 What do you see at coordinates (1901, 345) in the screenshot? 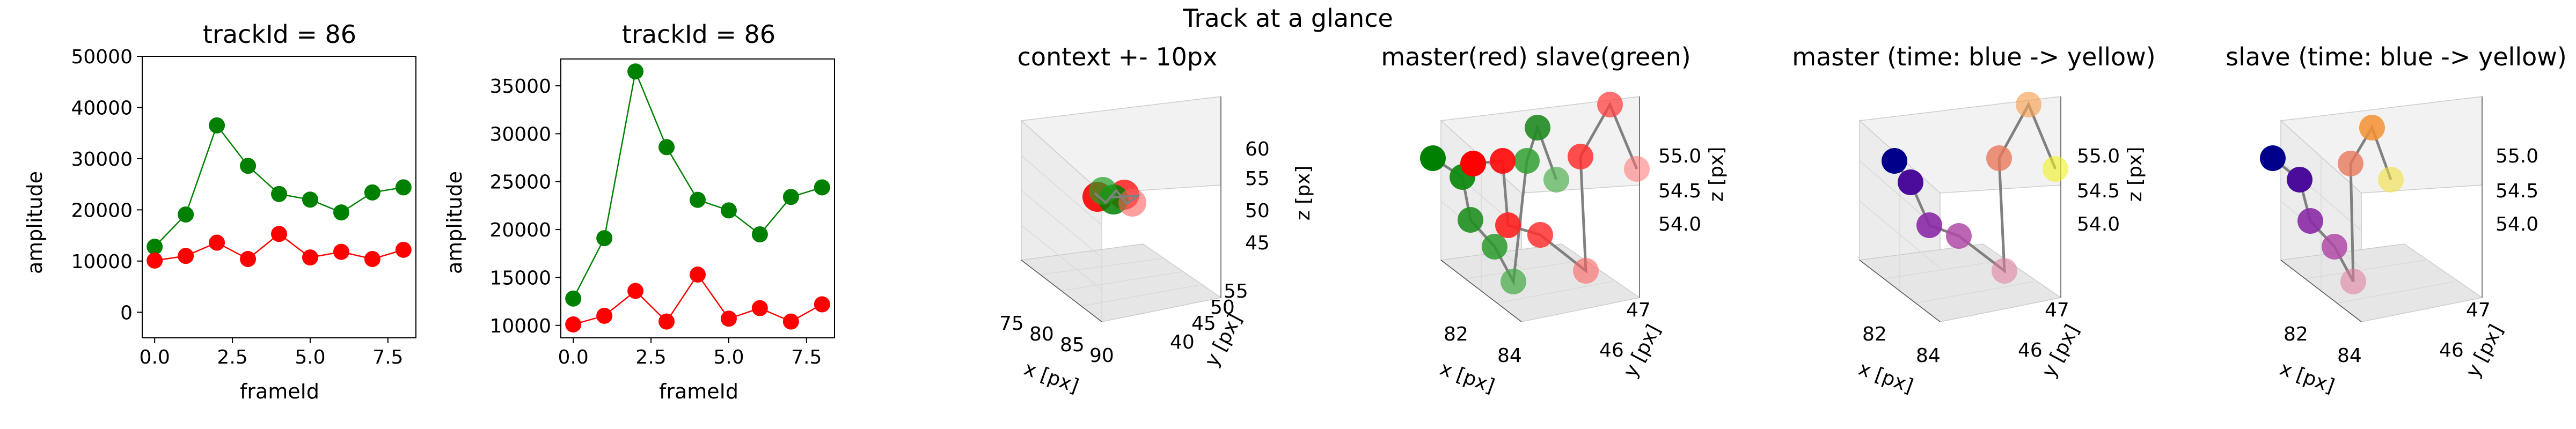
I see `panel-5-xticks: 82 84` at bounding box center [1901, 345].